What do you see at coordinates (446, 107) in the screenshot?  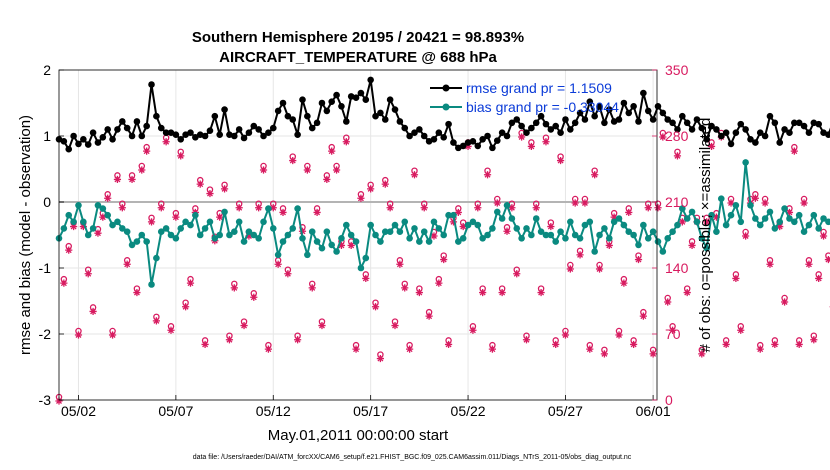 I see `legend-bias-marker` at bounding box center [446, 107].